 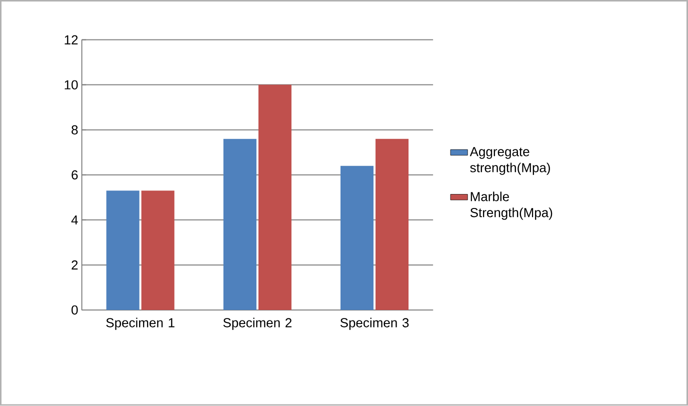 I want to click on x-tick-label: Specimen 1, so click(x=140, y=324).